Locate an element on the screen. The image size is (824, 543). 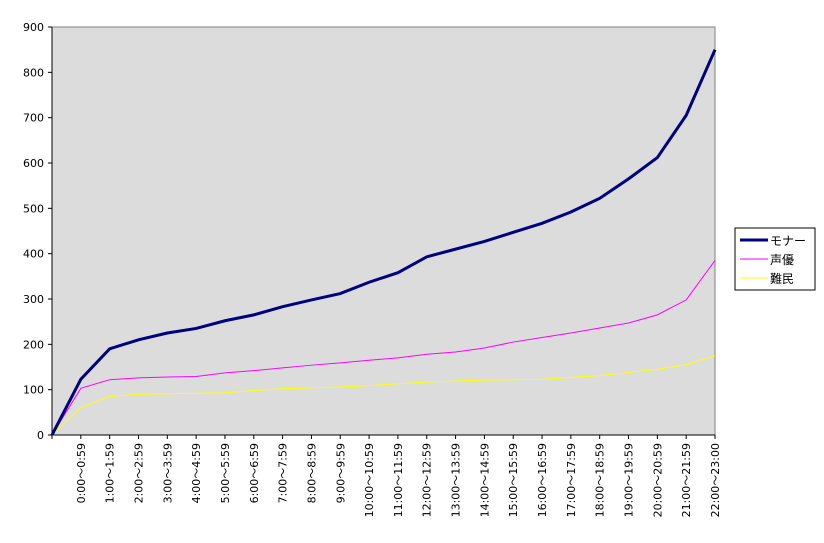
x-tick-label: 20:00～20:59 is located at coordinates (657, 480).